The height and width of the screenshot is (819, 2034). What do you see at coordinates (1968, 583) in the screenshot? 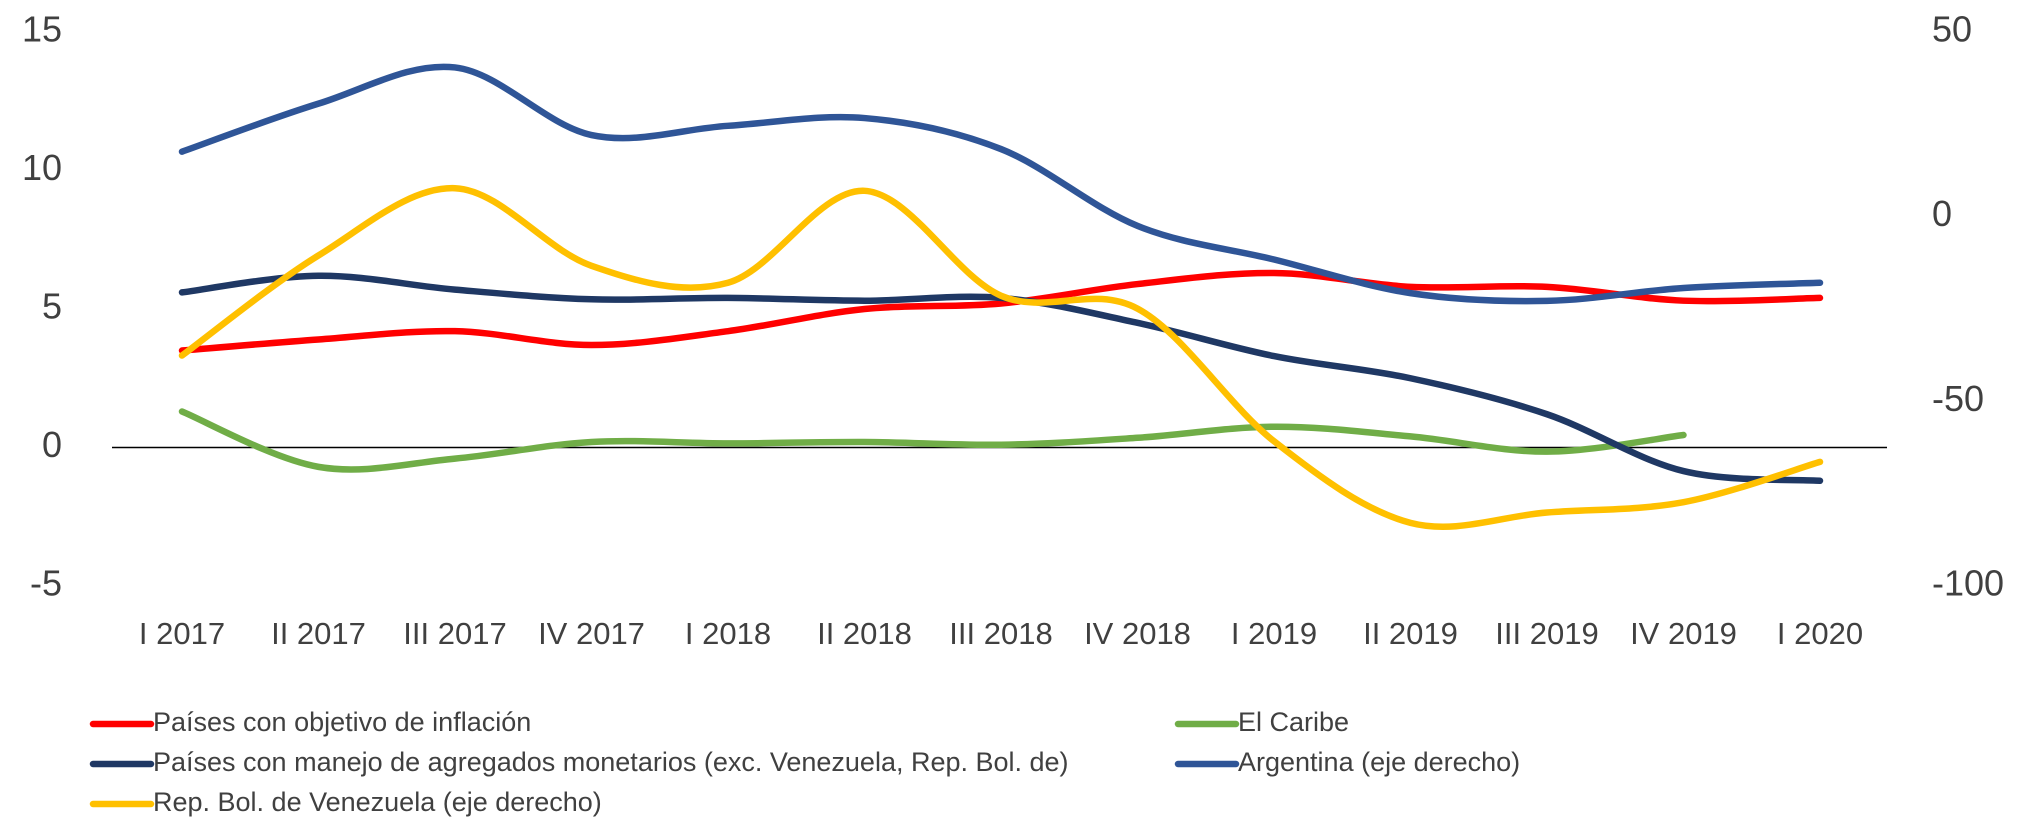
I see `y2-tick-label: -100` at bounding box center [1968, 583].